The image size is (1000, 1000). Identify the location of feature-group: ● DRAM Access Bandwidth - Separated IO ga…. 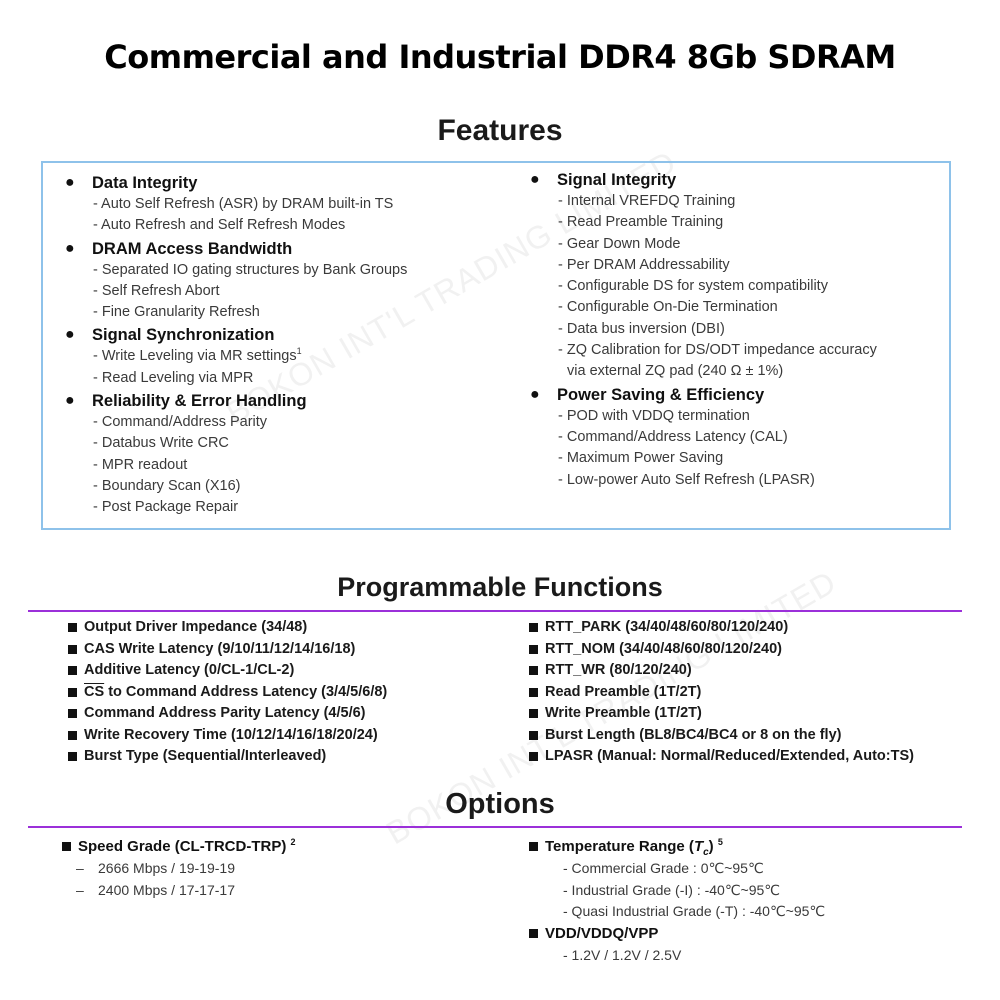
(236, 281).